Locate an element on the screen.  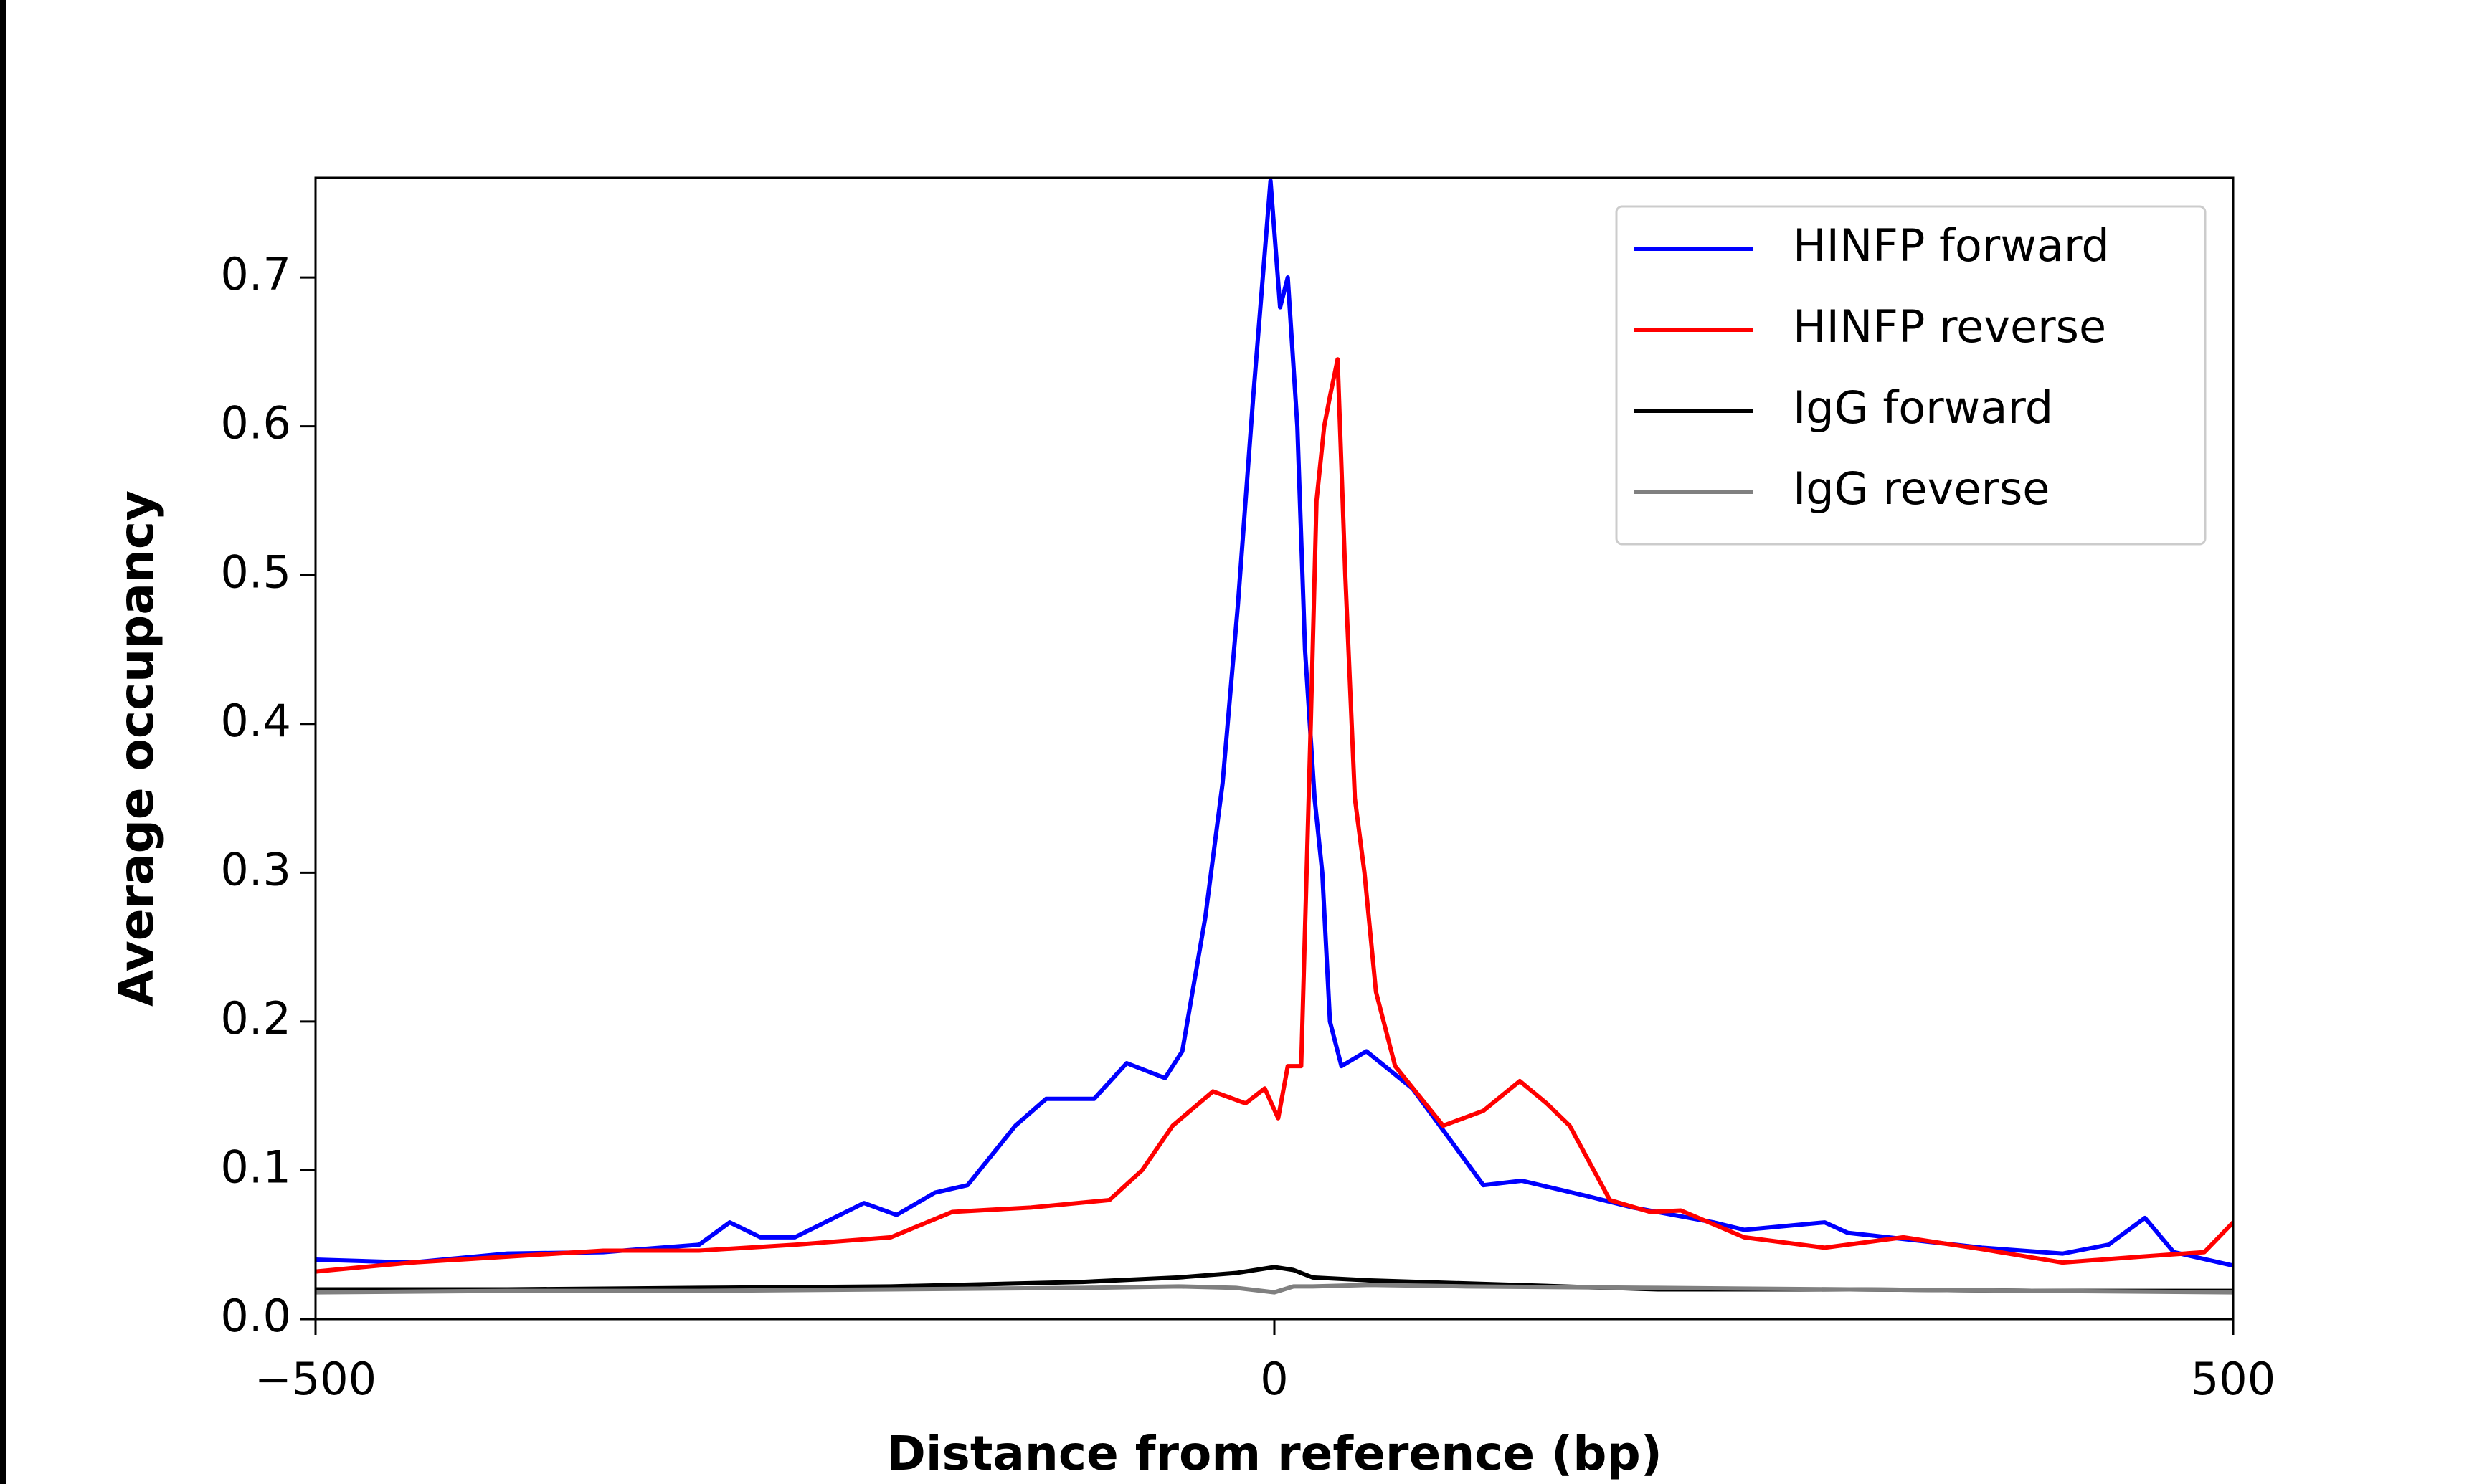
x-tick-label: 0 is located at coordinates (1274, 1379).